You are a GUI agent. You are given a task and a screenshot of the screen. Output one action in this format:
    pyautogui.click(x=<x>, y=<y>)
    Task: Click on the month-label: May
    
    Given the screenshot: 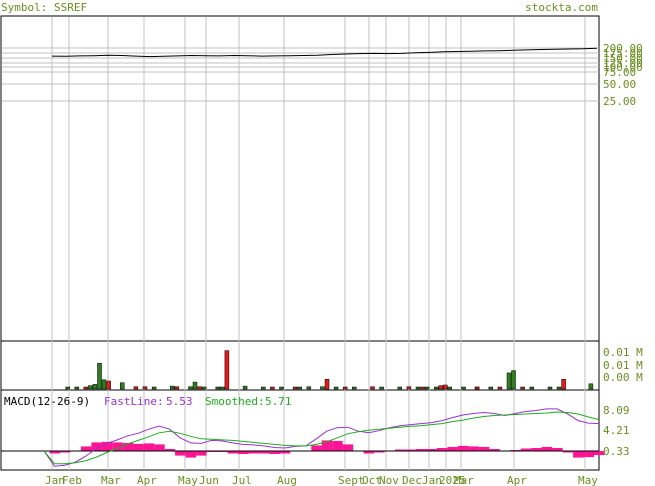 What is the action you would take?
    pyautogui.click(x=188, y=480)
    